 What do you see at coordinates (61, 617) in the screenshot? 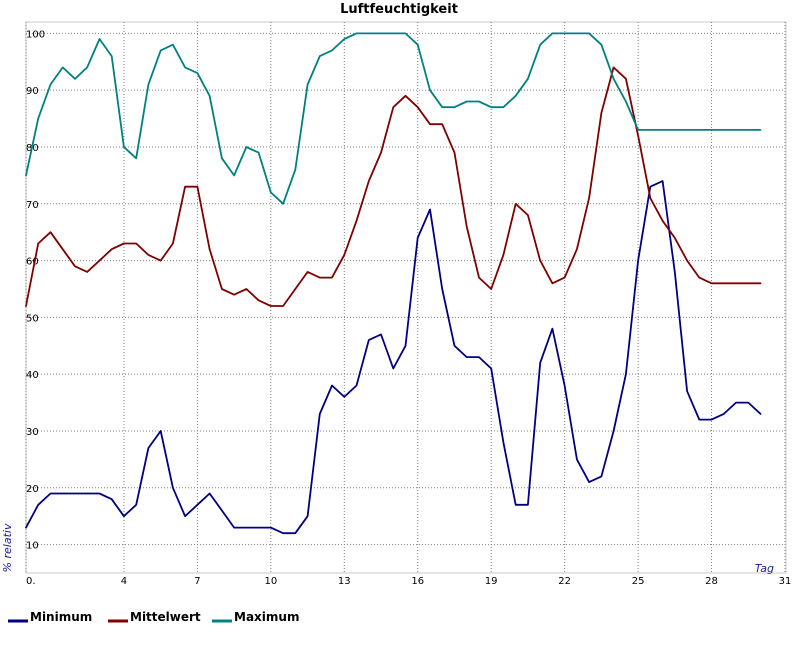
I see `legend-label: Minimum` at bounding box center [61, 617].